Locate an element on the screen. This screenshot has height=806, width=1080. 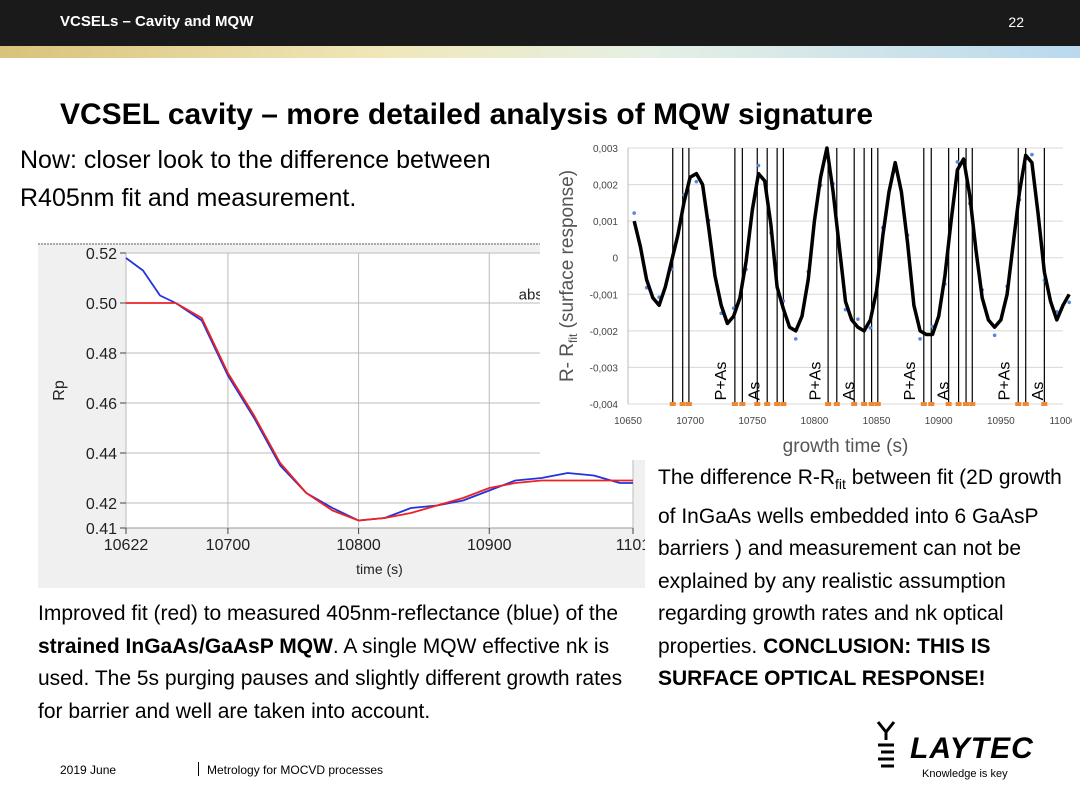
chart2-y-tick-label: -0,003 is located at coordinates (604, 368).